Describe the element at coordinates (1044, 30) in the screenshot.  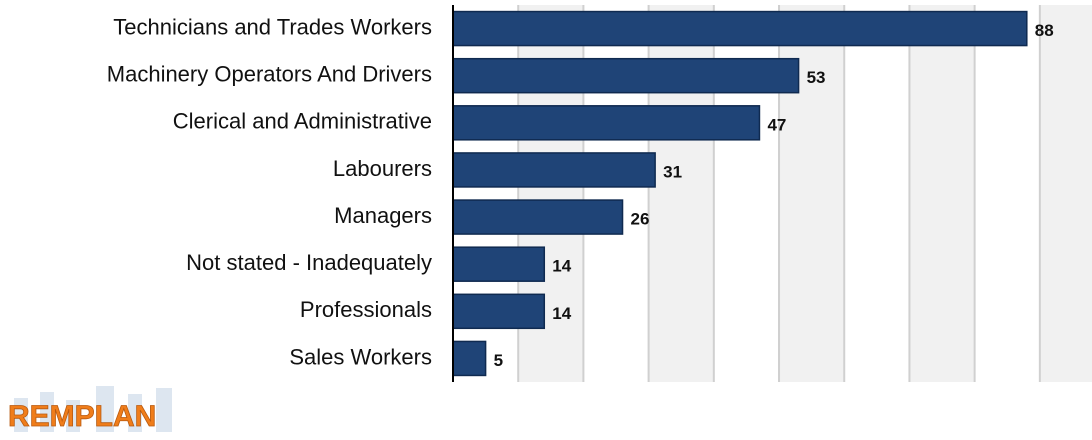
I see `value-label: 88` at that location.